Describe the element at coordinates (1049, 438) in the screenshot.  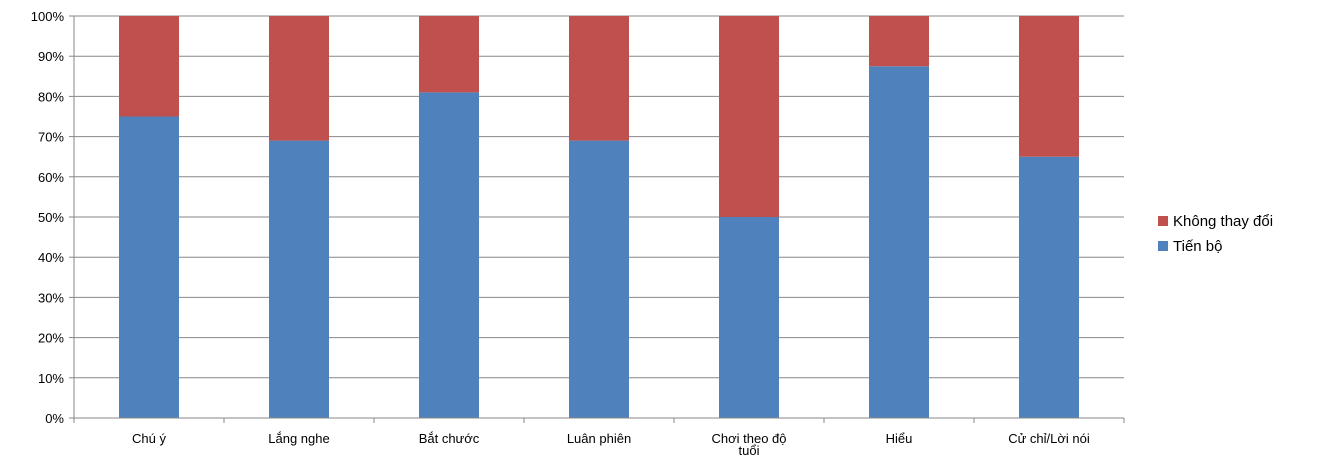
I see `x-category-label: Cử chỉ/Lời nói` at that location.